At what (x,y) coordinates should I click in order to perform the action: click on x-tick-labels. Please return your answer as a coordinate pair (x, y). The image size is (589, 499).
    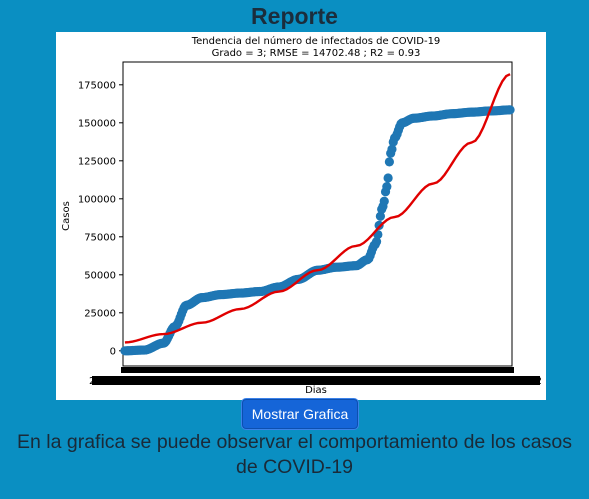
    Looking at the image, I should click on (316, 380).